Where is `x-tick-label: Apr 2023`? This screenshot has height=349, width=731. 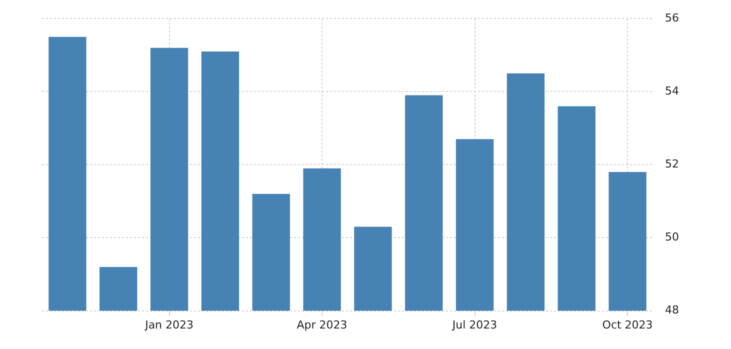 x-tick-label: Apr 2023 is located at coordinates (322, 325).